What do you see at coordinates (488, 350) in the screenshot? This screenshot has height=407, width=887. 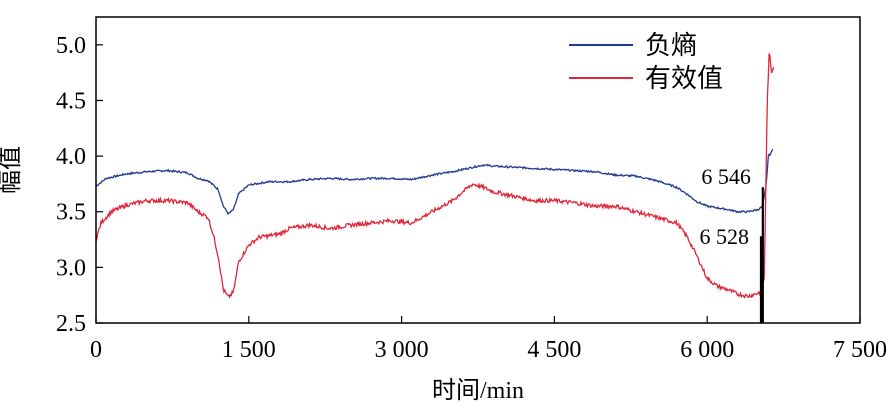 I see `x-tick-labels: 0 1 500 3 000 4 500 6 000 7 500` at bounding box center [488, 350].